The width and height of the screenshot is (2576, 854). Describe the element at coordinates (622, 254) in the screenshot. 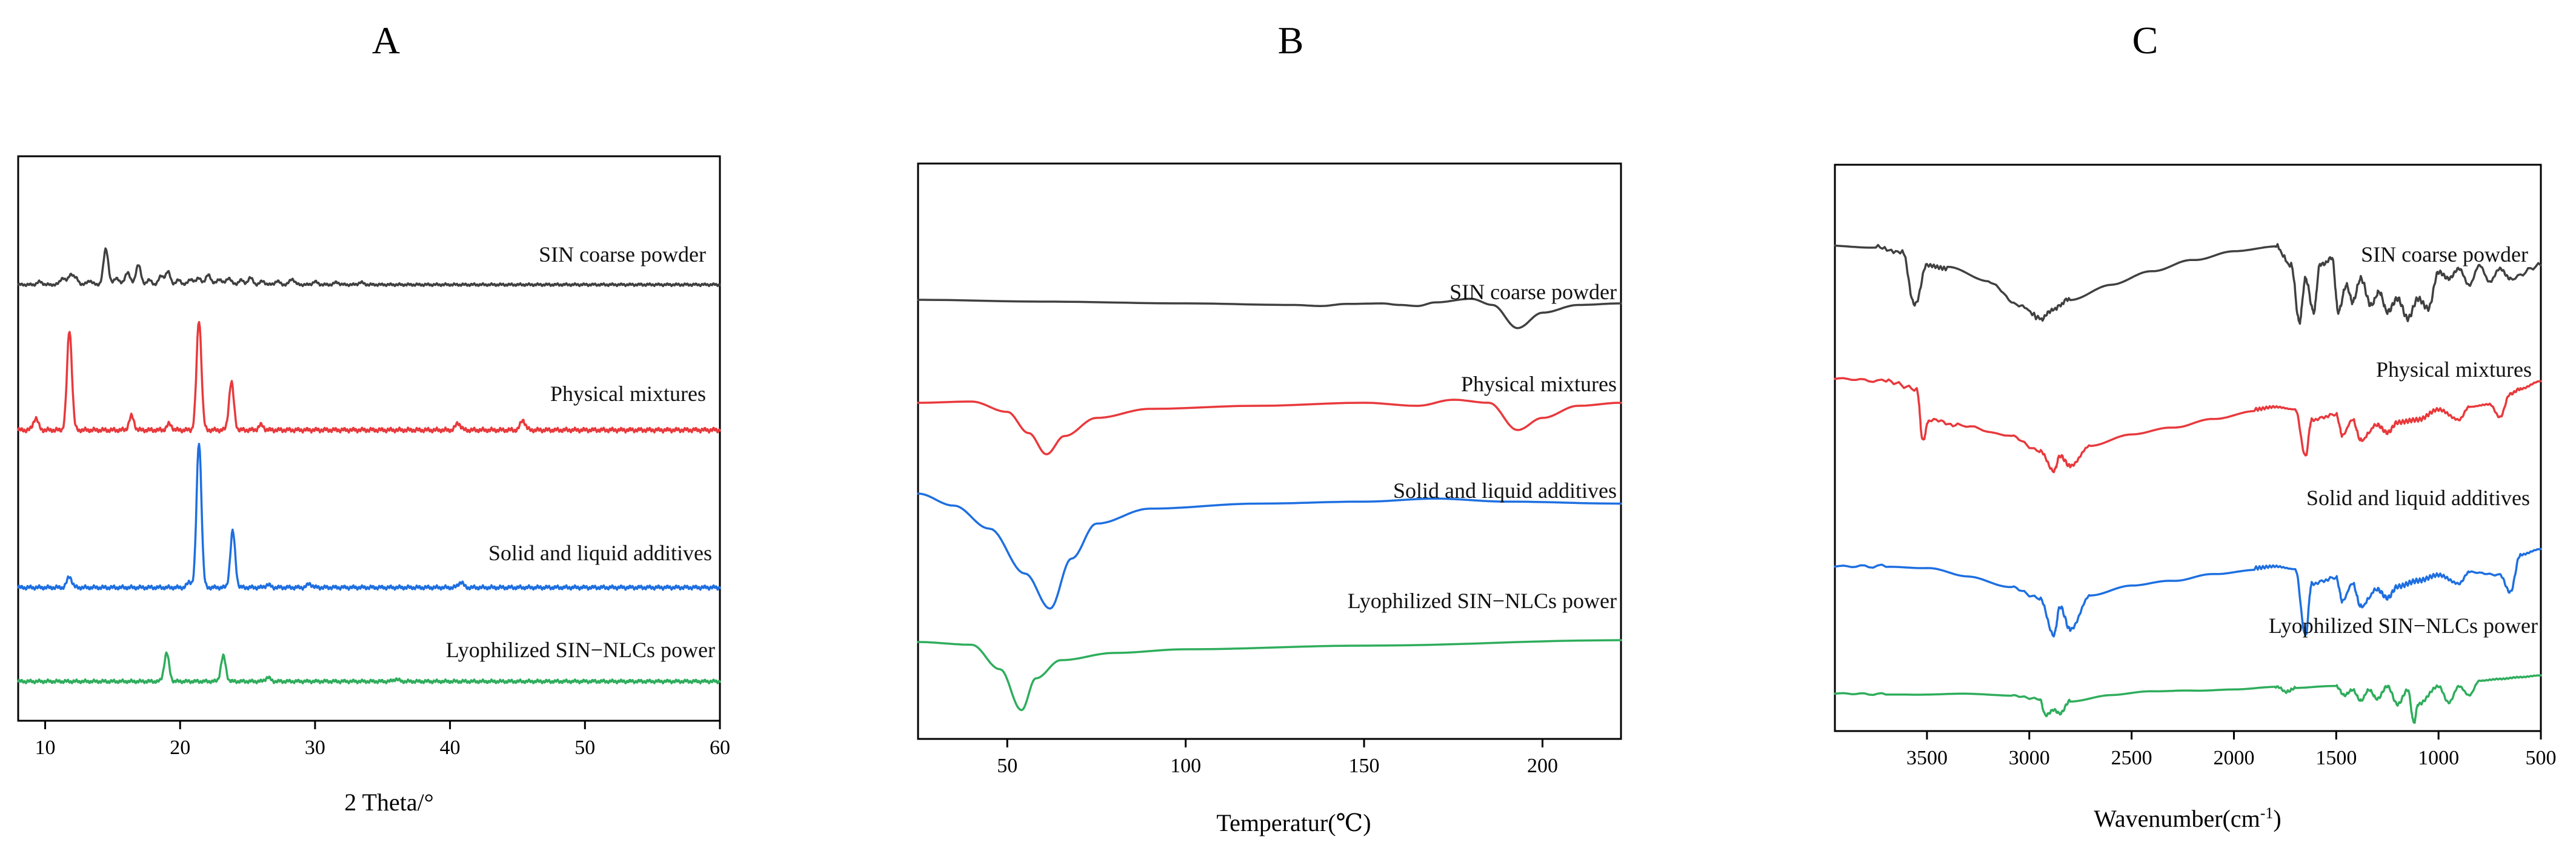

I see `panel-a-label-sin-coarse-powder: SIN coarse powder` at that location.